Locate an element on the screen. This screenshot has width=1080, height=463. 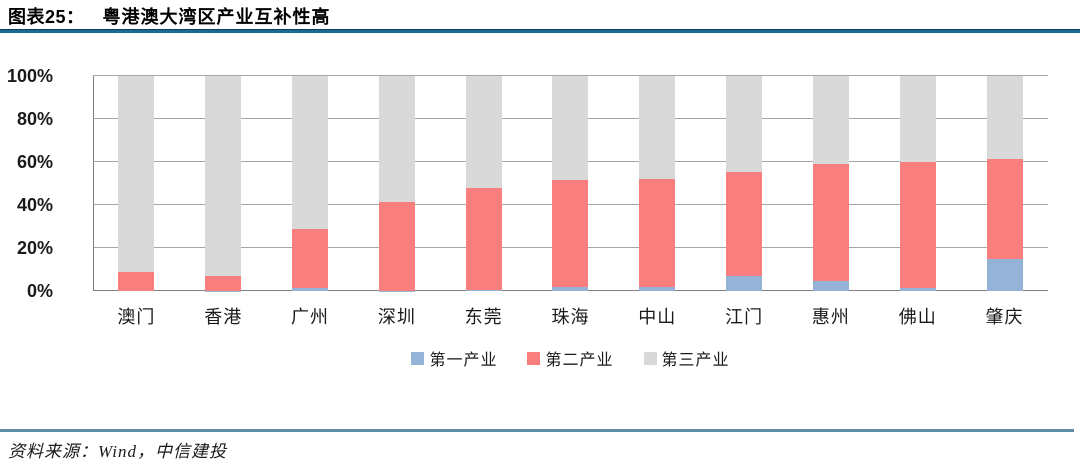
figure-label: 图表25： is located at coordinates (46, 17).